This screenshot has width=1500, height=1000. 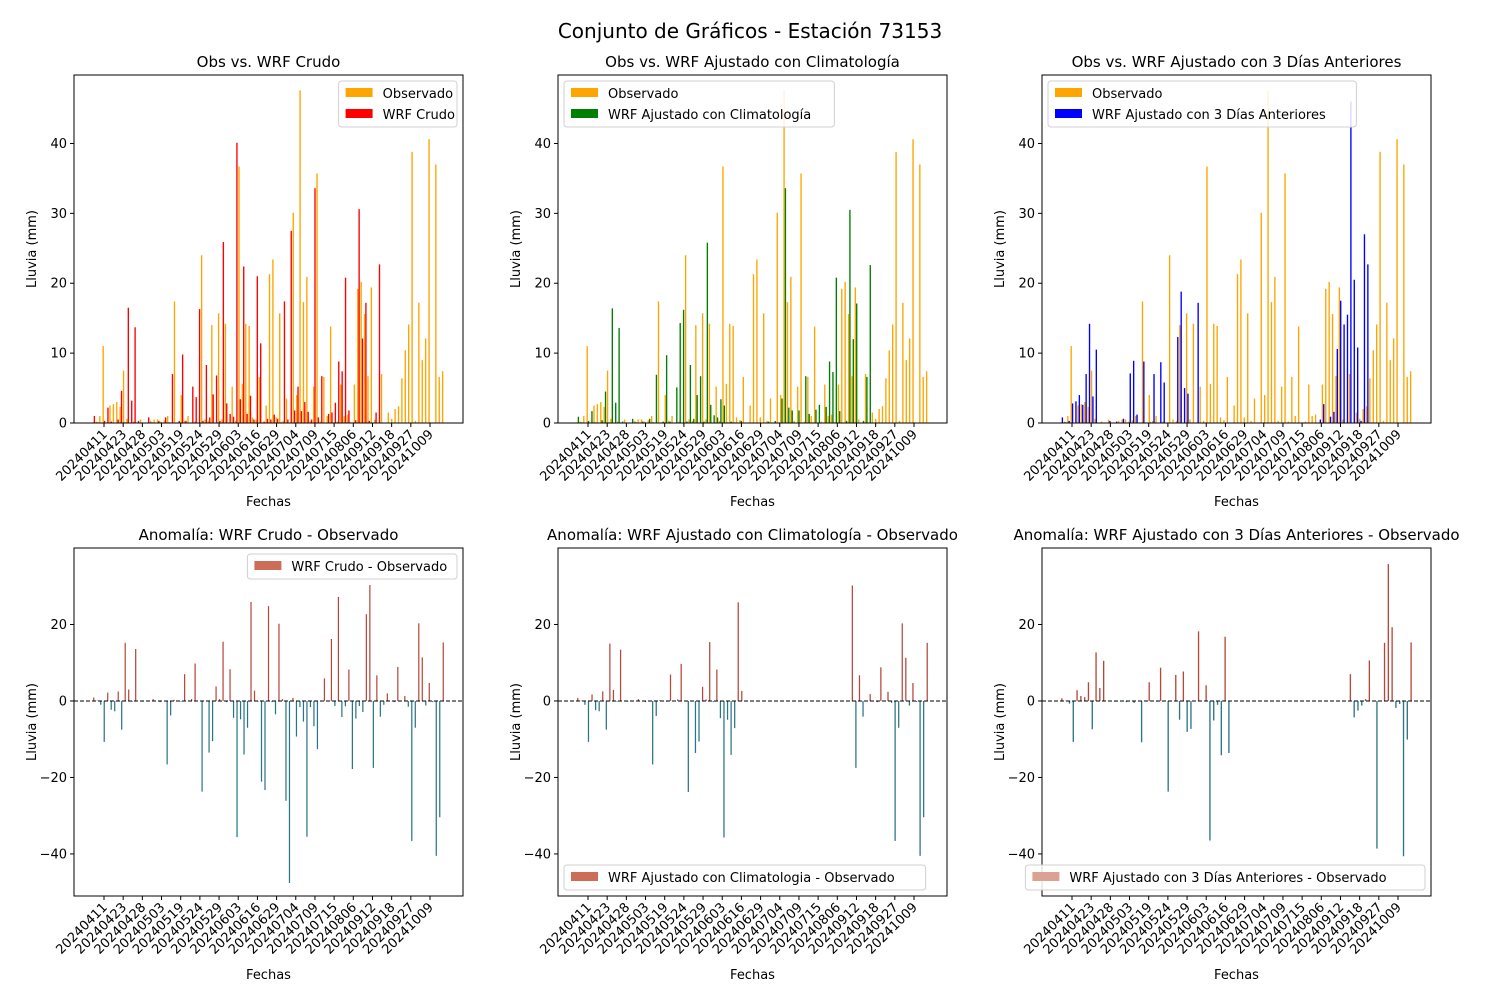 I want to click on plot-frame, so click(x=1236, y=722).